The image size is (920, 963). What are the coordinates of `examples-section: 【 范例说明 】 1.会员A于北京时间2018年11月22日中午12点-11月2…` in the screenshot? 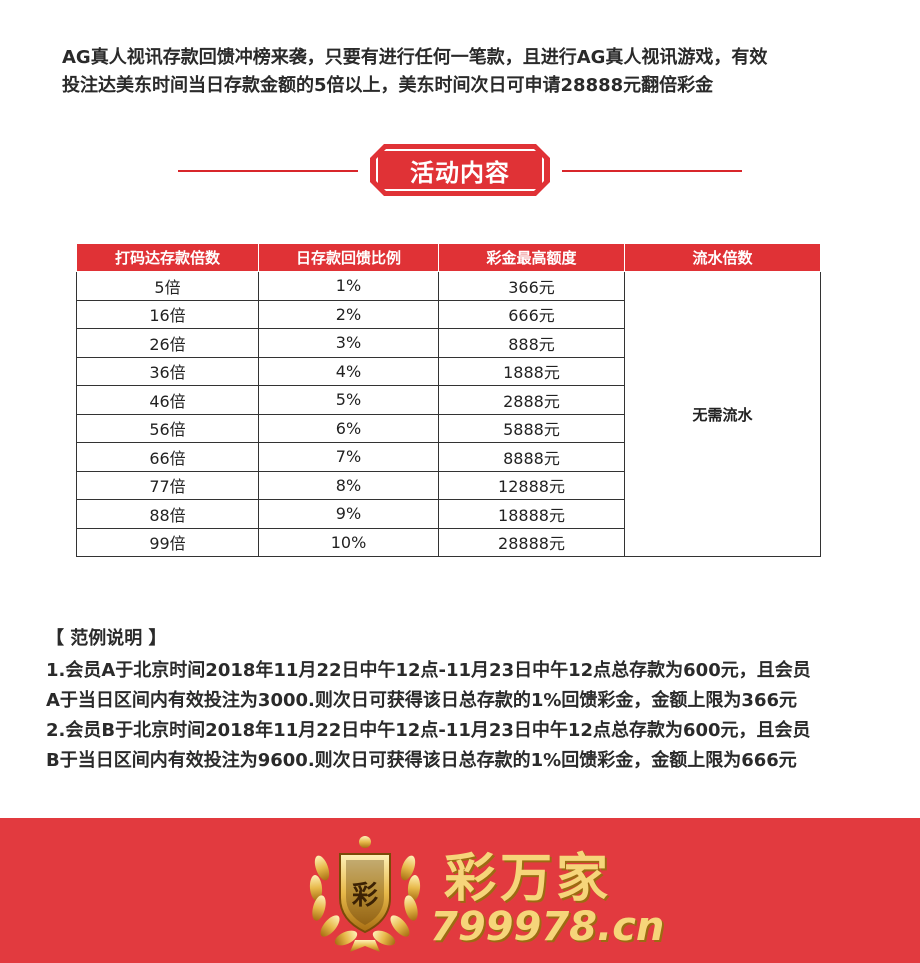 It's located at (471, 700).